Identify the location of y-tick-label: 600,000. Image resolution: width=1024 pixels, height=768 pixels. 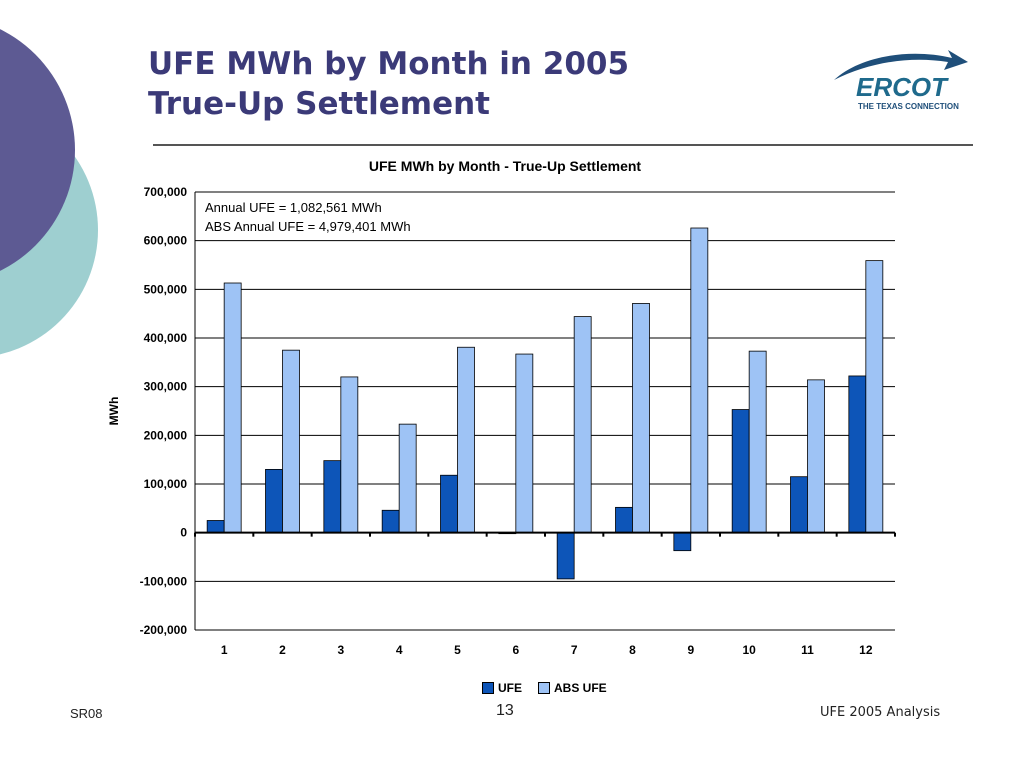
(166, 241).